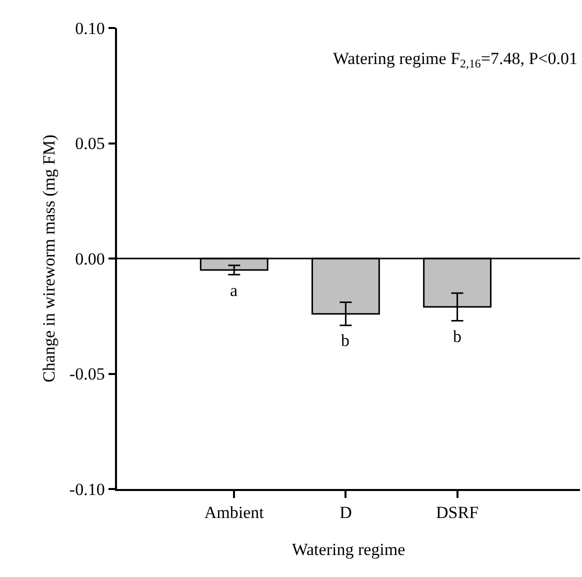 The image size is (582, 577). What do you see at coordinates (234, 512) in the screenshot?
I see `x-tick-label: Ambient` at bounding box center [234, 512].